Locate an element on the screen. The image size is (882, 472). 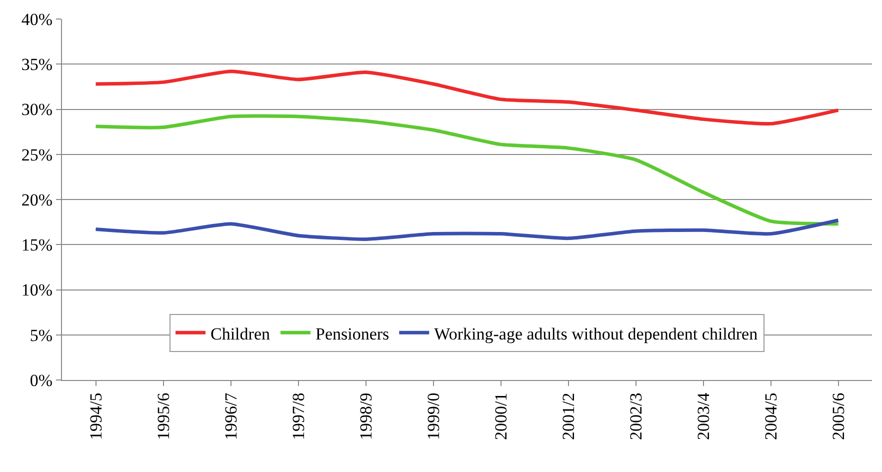
x-tick-label: 2003/4 is located at coordinates (703, 416).